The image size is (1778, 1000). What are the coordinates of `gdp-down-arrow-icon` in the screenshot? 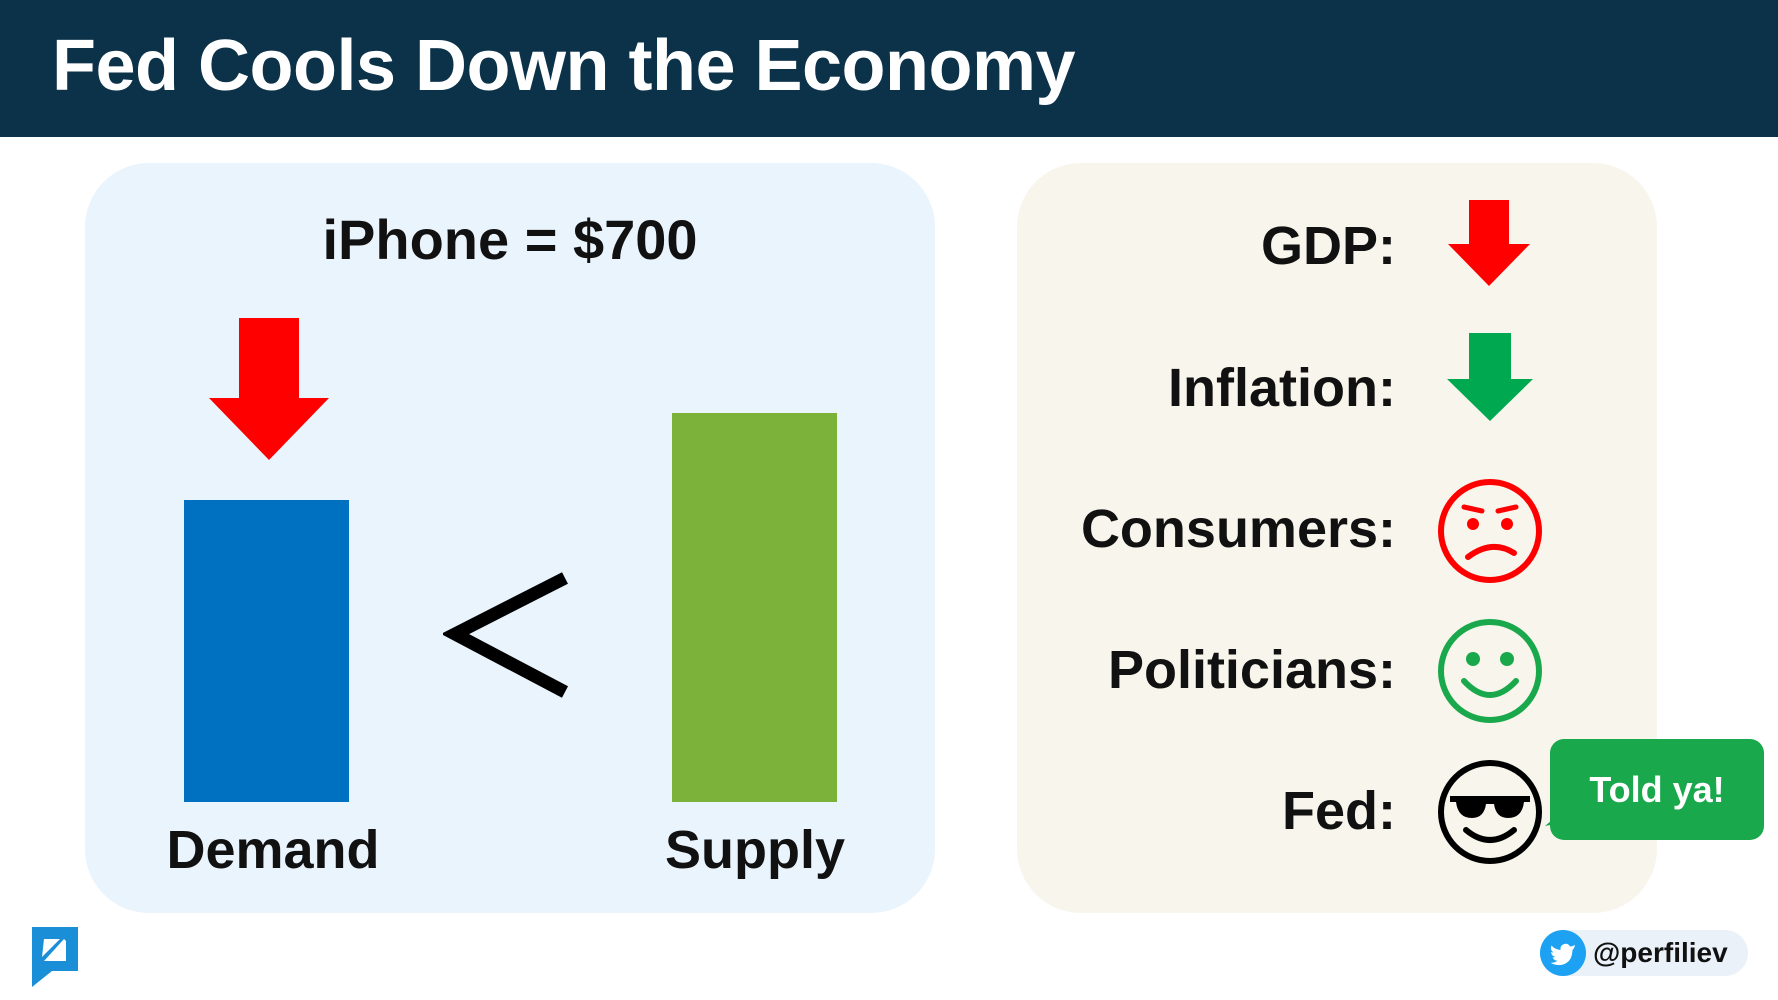 It's located at (1489, 243).